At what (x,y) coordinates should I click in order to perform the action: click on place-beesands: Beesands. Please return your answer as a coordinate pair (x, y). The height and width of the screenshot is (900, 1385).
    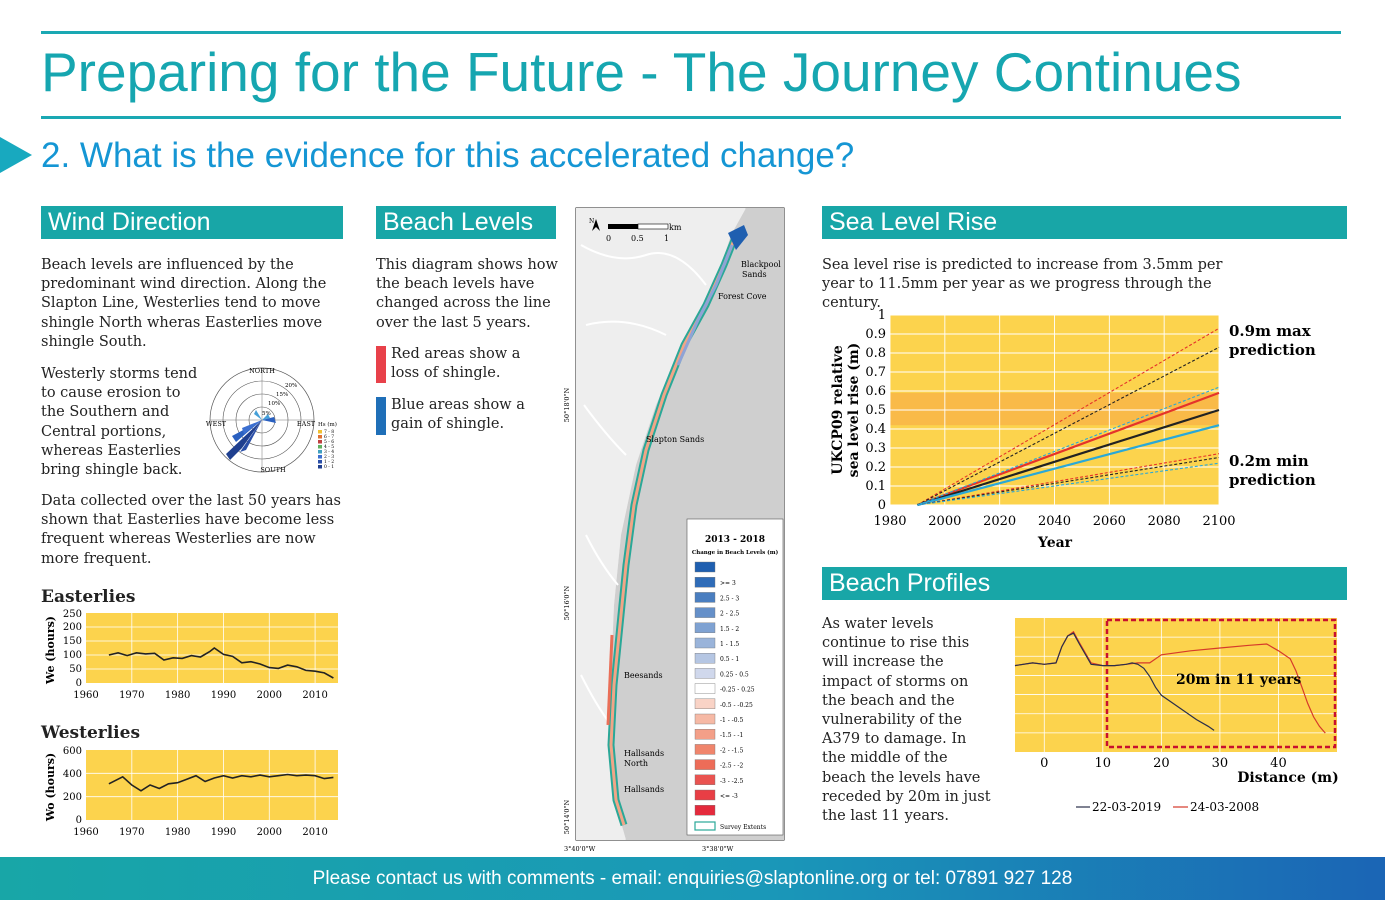
    Looking at the image, I should click on (643, 675).